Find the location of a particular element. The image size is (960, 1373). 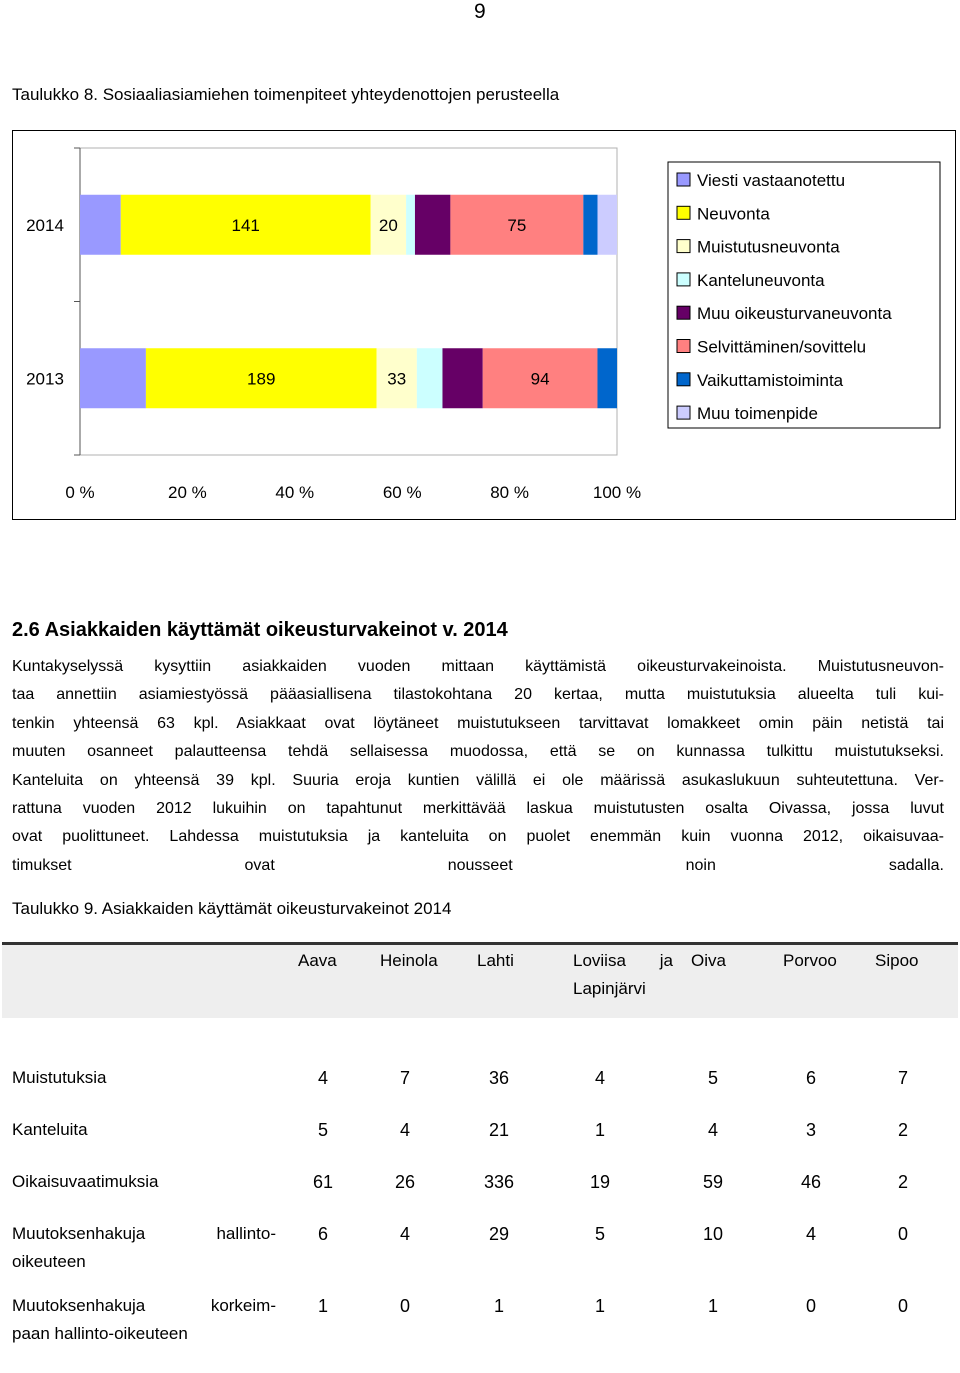

column-header: Sipoo is located at coordinates (897, 960).